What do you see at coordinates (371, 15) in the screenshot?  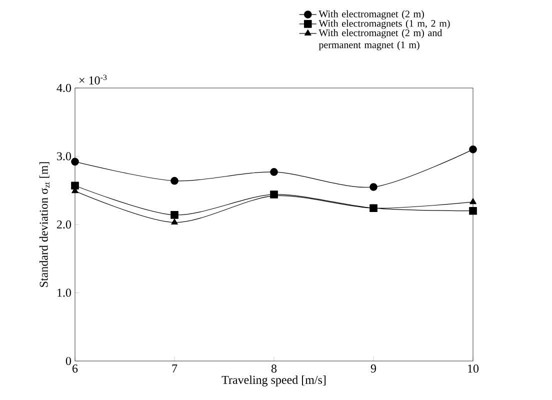 I see `legend-label: With electromagnet (2 m)` at bounding box center [371, 15].